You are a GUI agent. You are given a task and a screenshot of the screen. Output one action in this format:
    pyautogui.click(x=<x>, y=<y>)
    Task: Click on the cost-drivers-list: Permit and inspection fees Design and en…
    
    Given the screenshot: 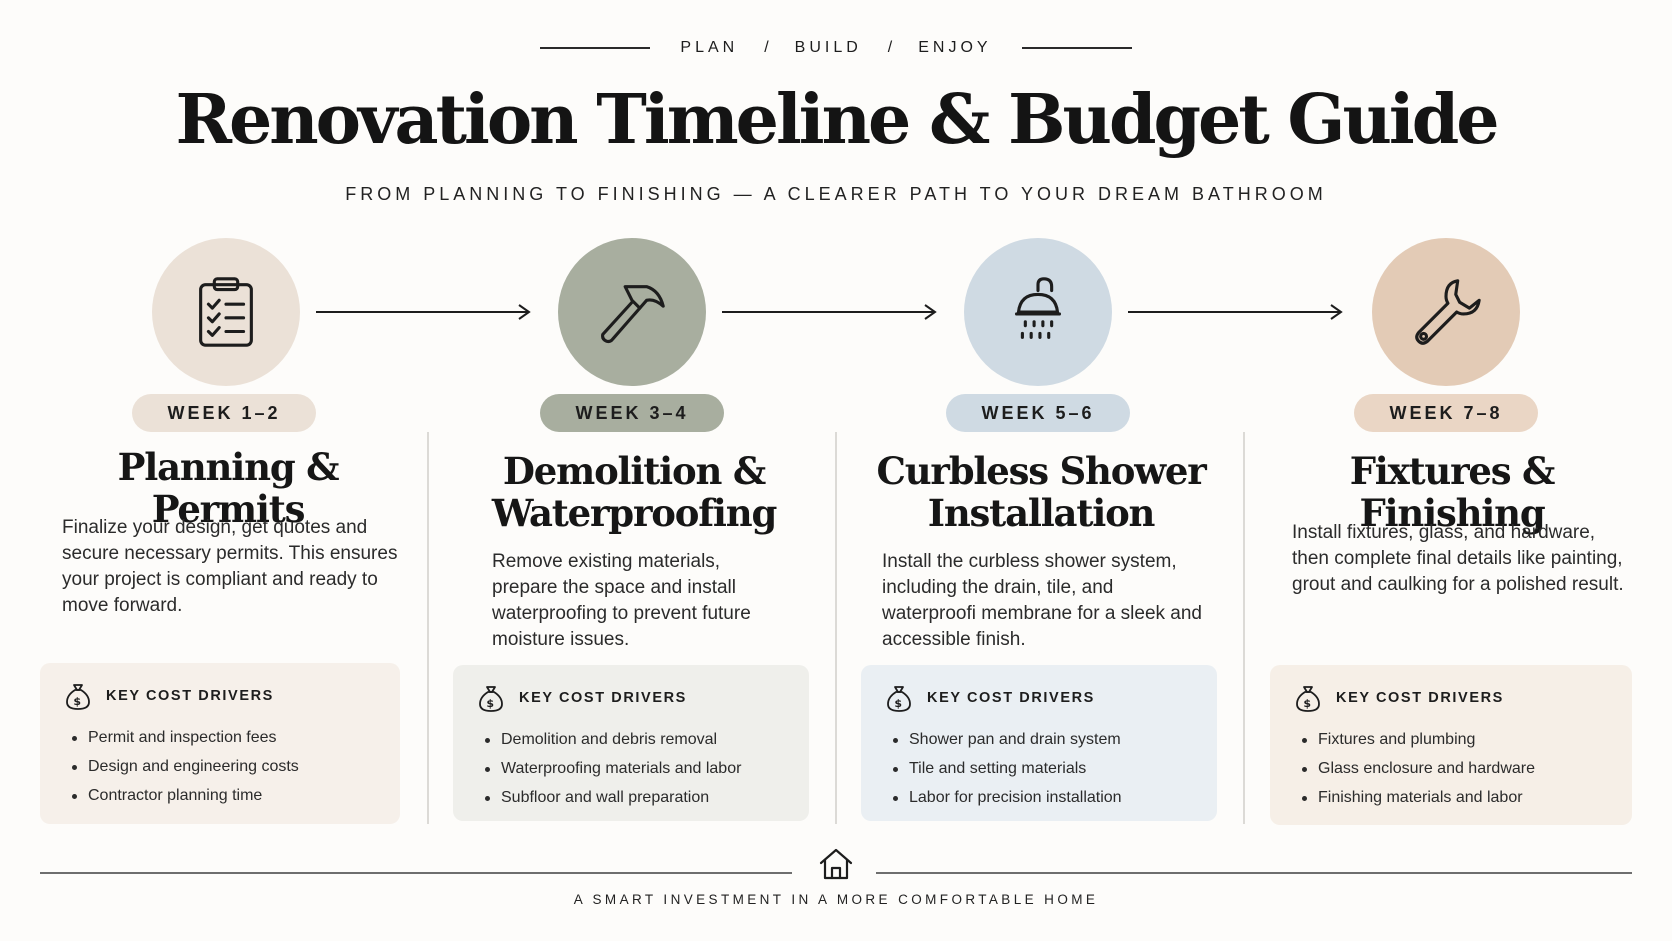 What is the action you would take?
    pyautogui.click(x=221, y=766)
    